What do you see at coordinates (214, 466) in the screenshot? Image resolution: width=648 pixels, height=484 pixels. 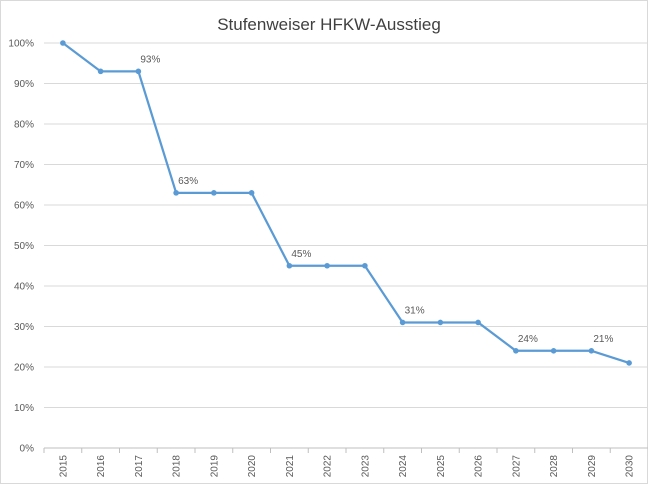 I see `x-tick-label: 2019` at bounding box center [214, 466].